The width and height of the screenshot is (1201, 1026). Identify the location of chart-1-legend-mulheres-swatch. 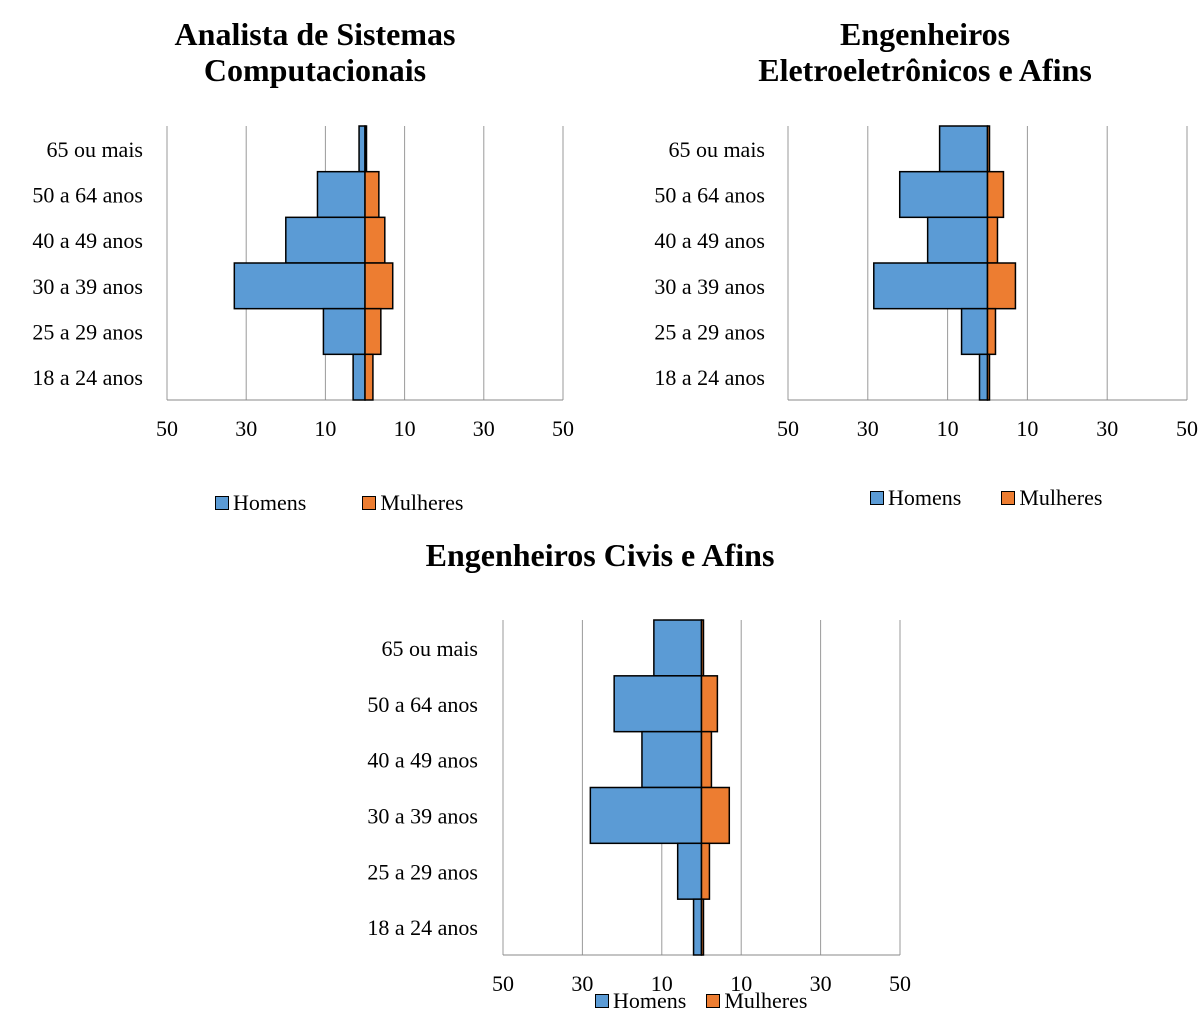
(369, 503).